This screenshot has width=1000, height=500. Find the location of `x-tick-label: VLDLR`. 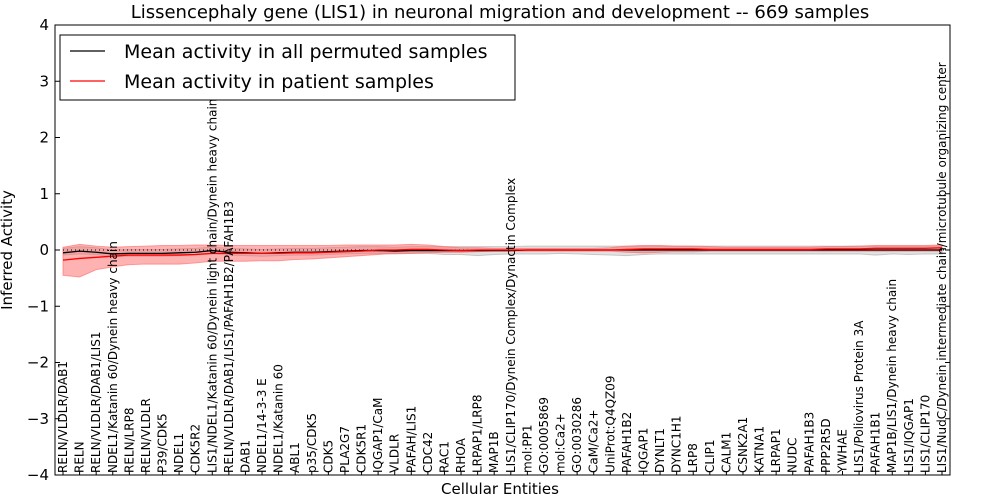

x-tick-label: VLDLR is located at coordinates (395, 453).